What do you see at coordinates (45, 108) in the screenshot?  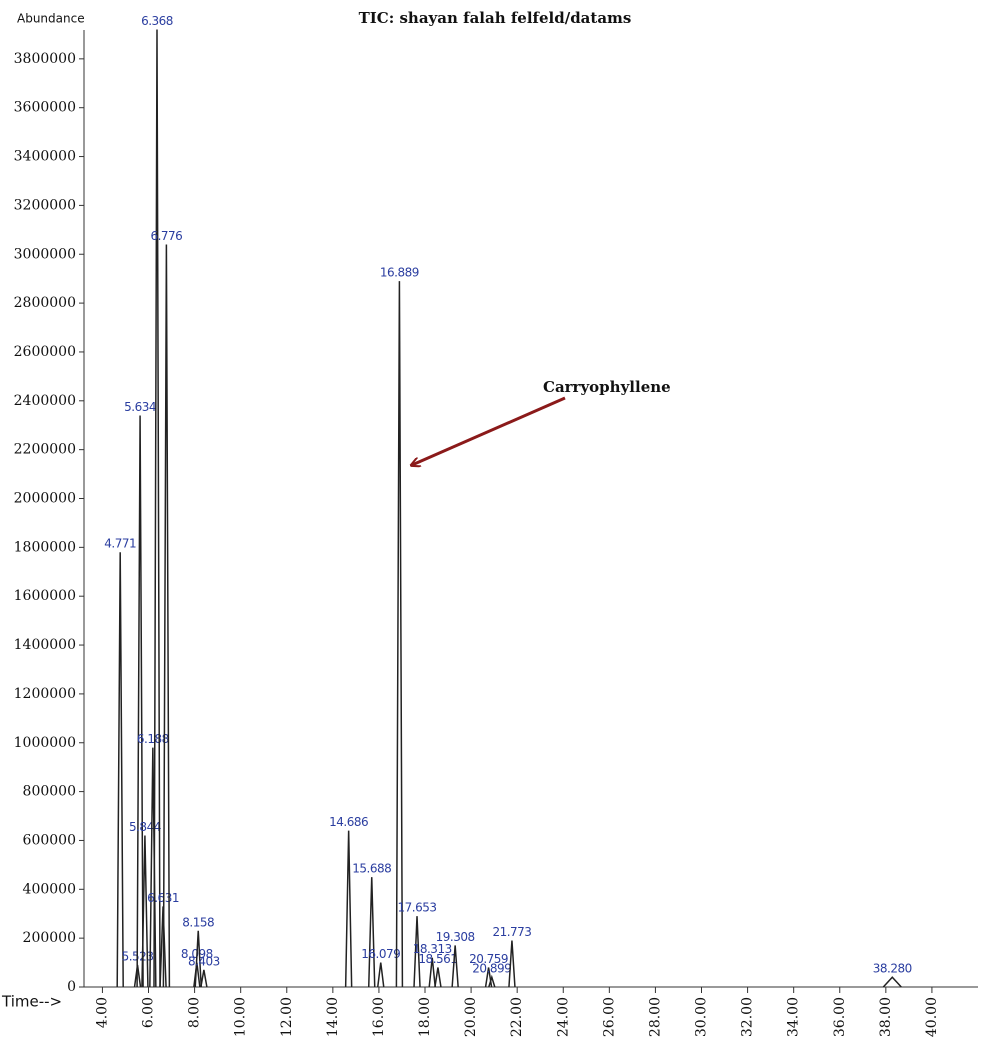 I see `y-tick-label: 3600000` at bounding box center [45, 108].